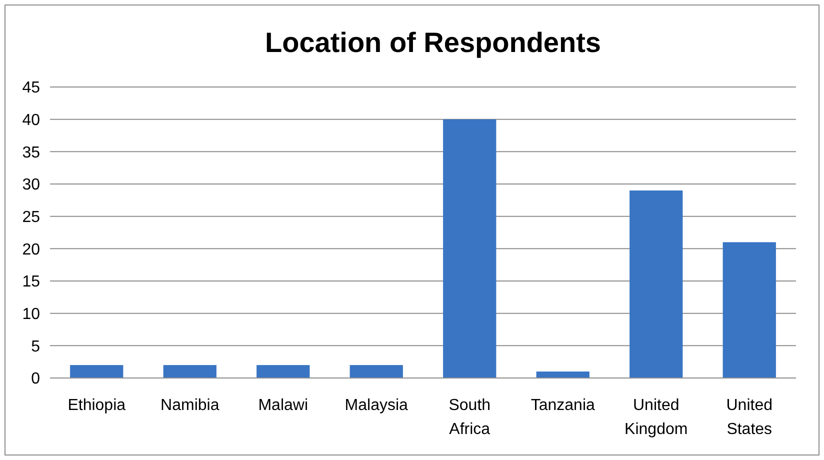  What do you see at coordinates (35, 347) in the screenshot?
I see `y-tick-label: 5` at bounding box center [35, 347].